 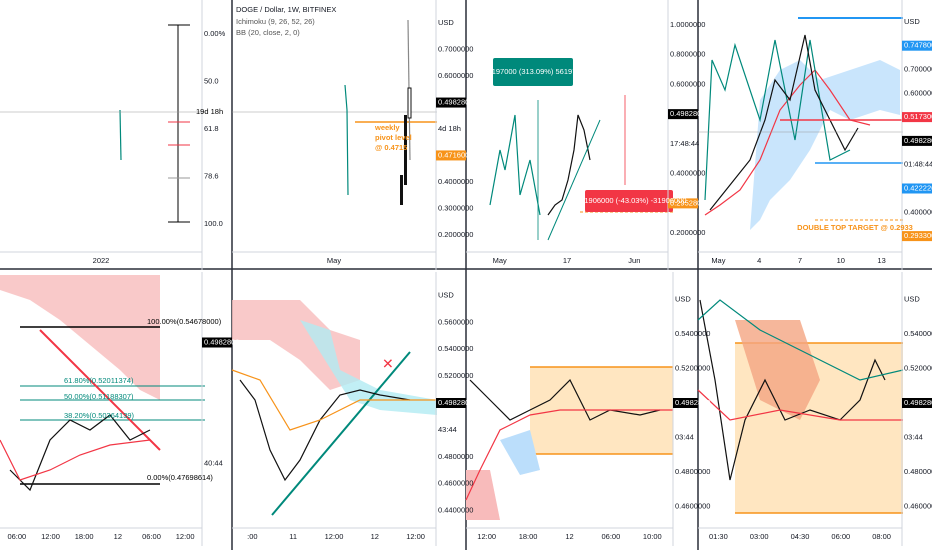 I want to click on axis-label: 01:48:44, so click(x=918, y=164).